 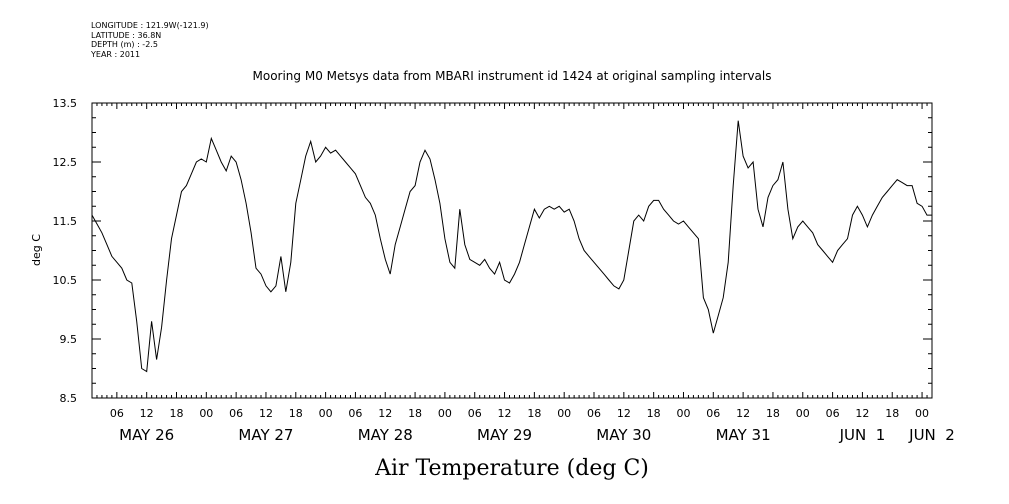 What do you see at coordinates (116, 54) in the screenshot?
I see `meta-year: YEAR : 2011` at bounding box center [116, 54].